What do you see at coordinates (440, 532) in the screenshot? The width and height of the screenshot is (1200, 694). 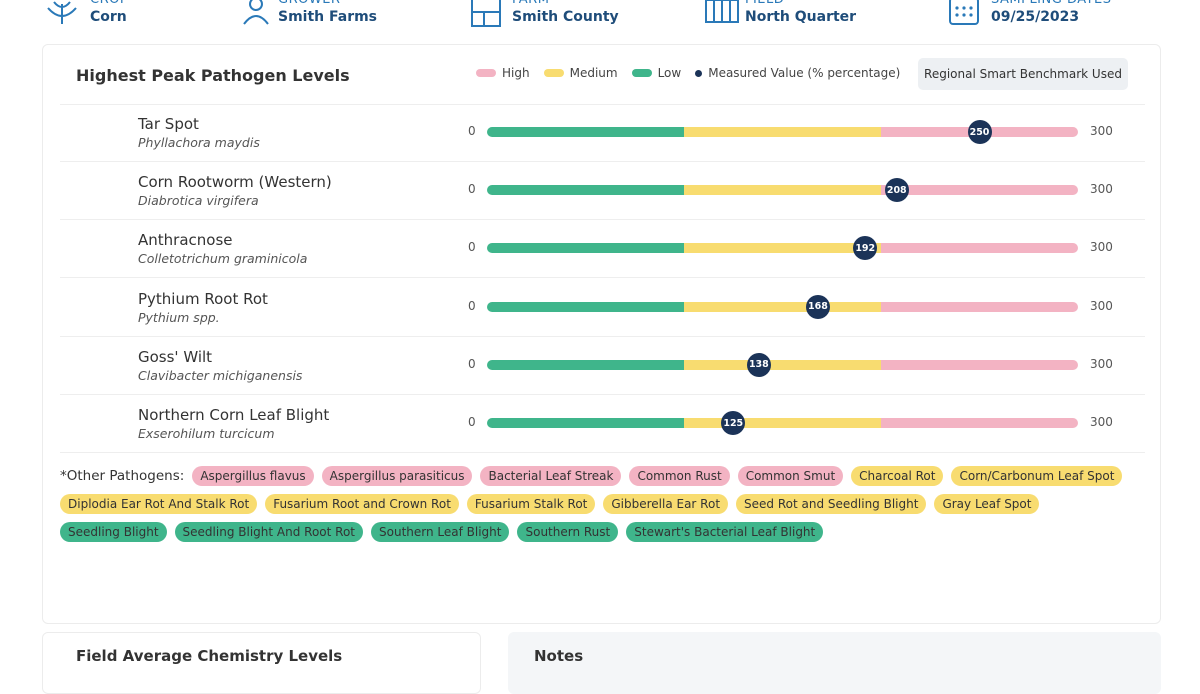 I see `pathogen-chip: Southern Leaf Blight` at bounding box center [440, 532].